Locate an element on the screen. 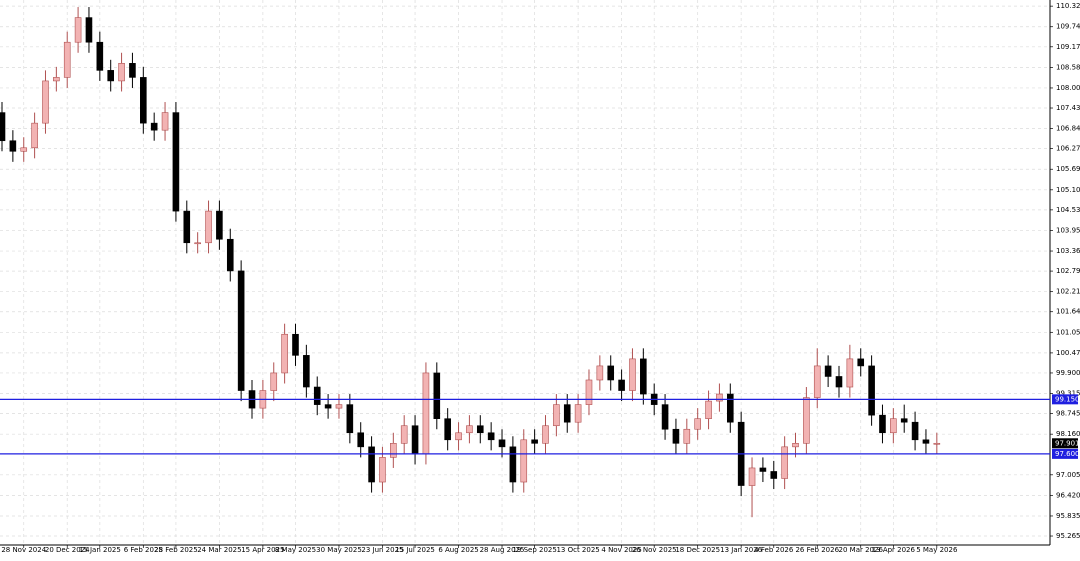 The height and width of the screenshot is (561, 1080). y-tick-label: 97.005 is located at coordinates (1068, 475).